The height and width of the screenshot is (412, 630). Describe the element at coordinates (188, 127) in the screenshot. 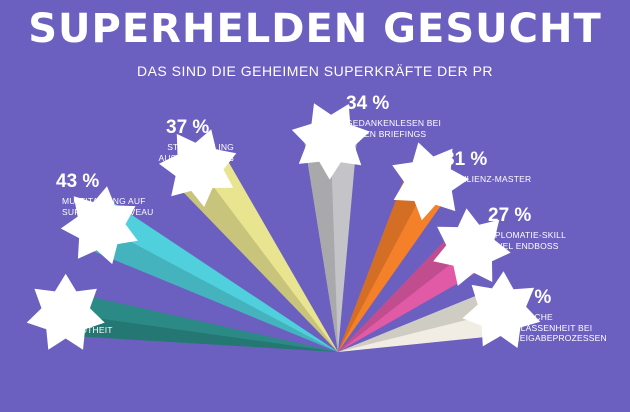

I see `value-label: 37 %` at that location.